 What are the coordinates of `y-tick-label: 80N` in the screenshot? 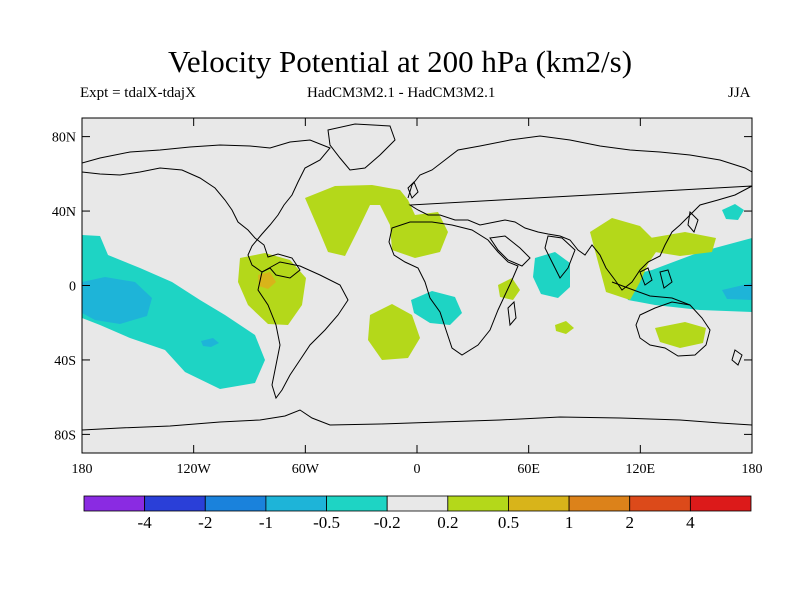 It's located at (64, 138).